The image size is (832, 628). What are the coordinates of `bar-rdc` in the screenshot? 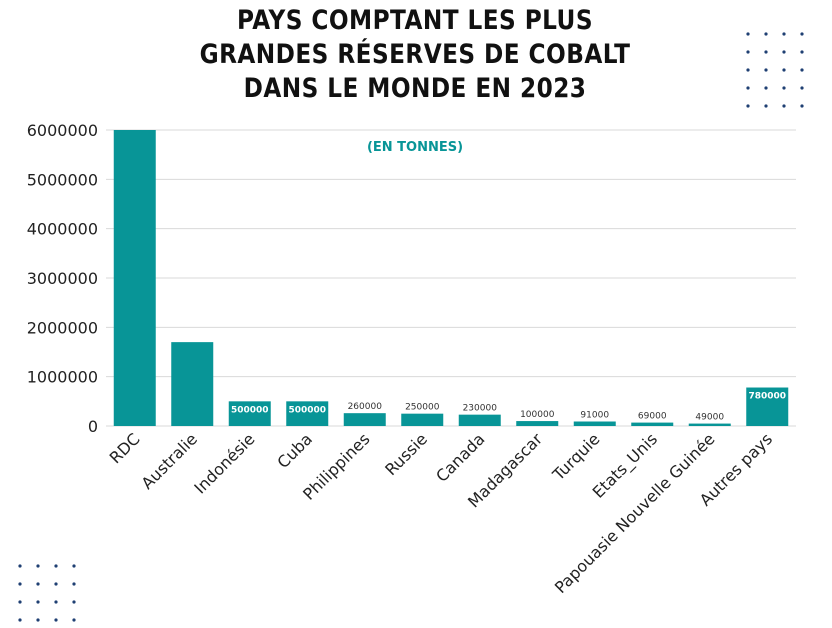 It's located at (134, 278).